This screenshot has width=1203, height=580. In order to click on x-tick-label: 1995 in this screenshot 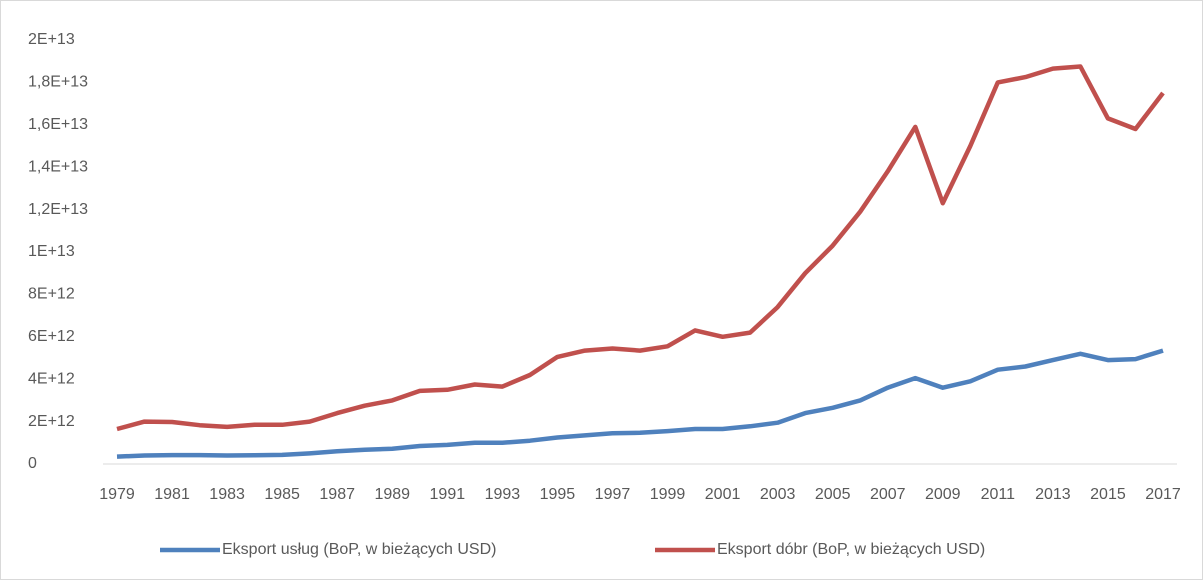, I will do `click(558, 494)`.